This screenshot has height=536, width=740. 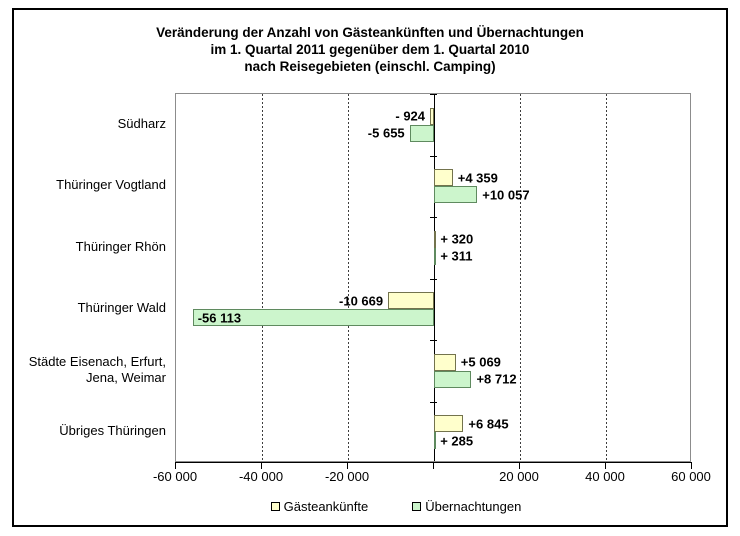 I want to click on zero-axis-line, so click(x=434, y=277).